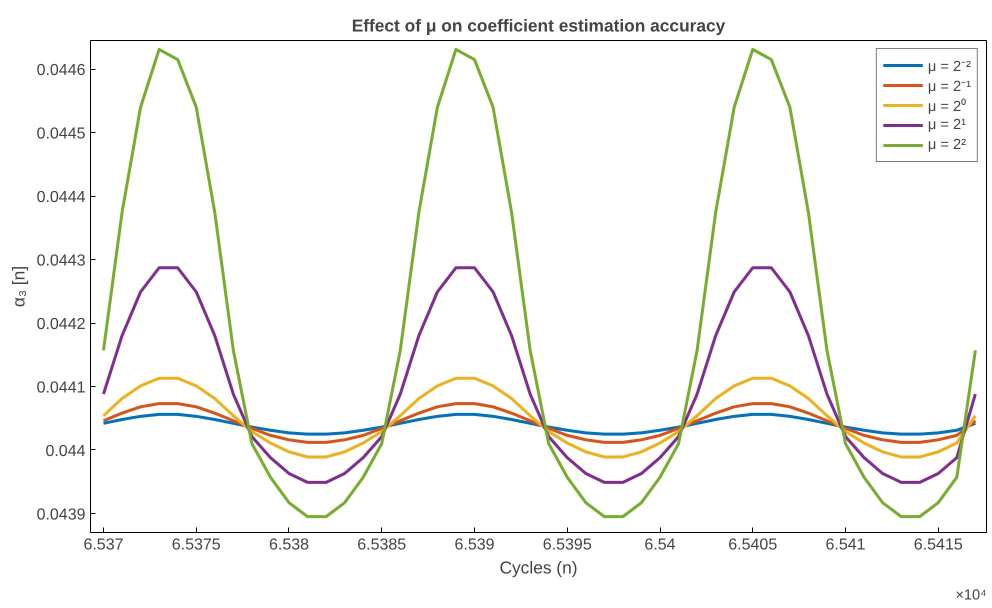 This screenshot has height=608, width=992. I want to click on x-tick-label: 6.539, so click(474, 545).